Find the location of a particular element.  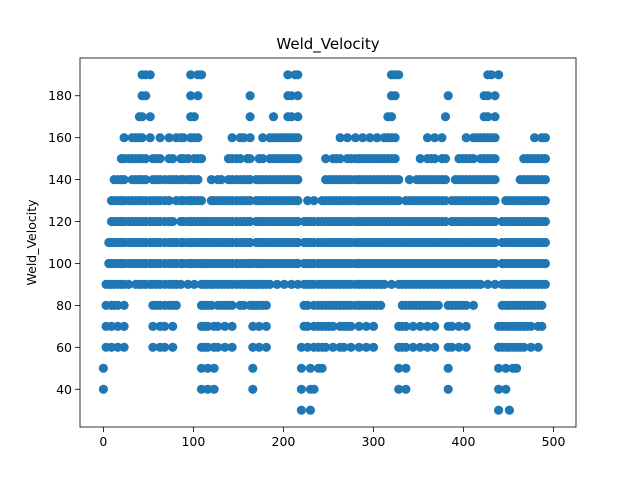

x-tick-label: 500 is located at coordinates (554, 441).